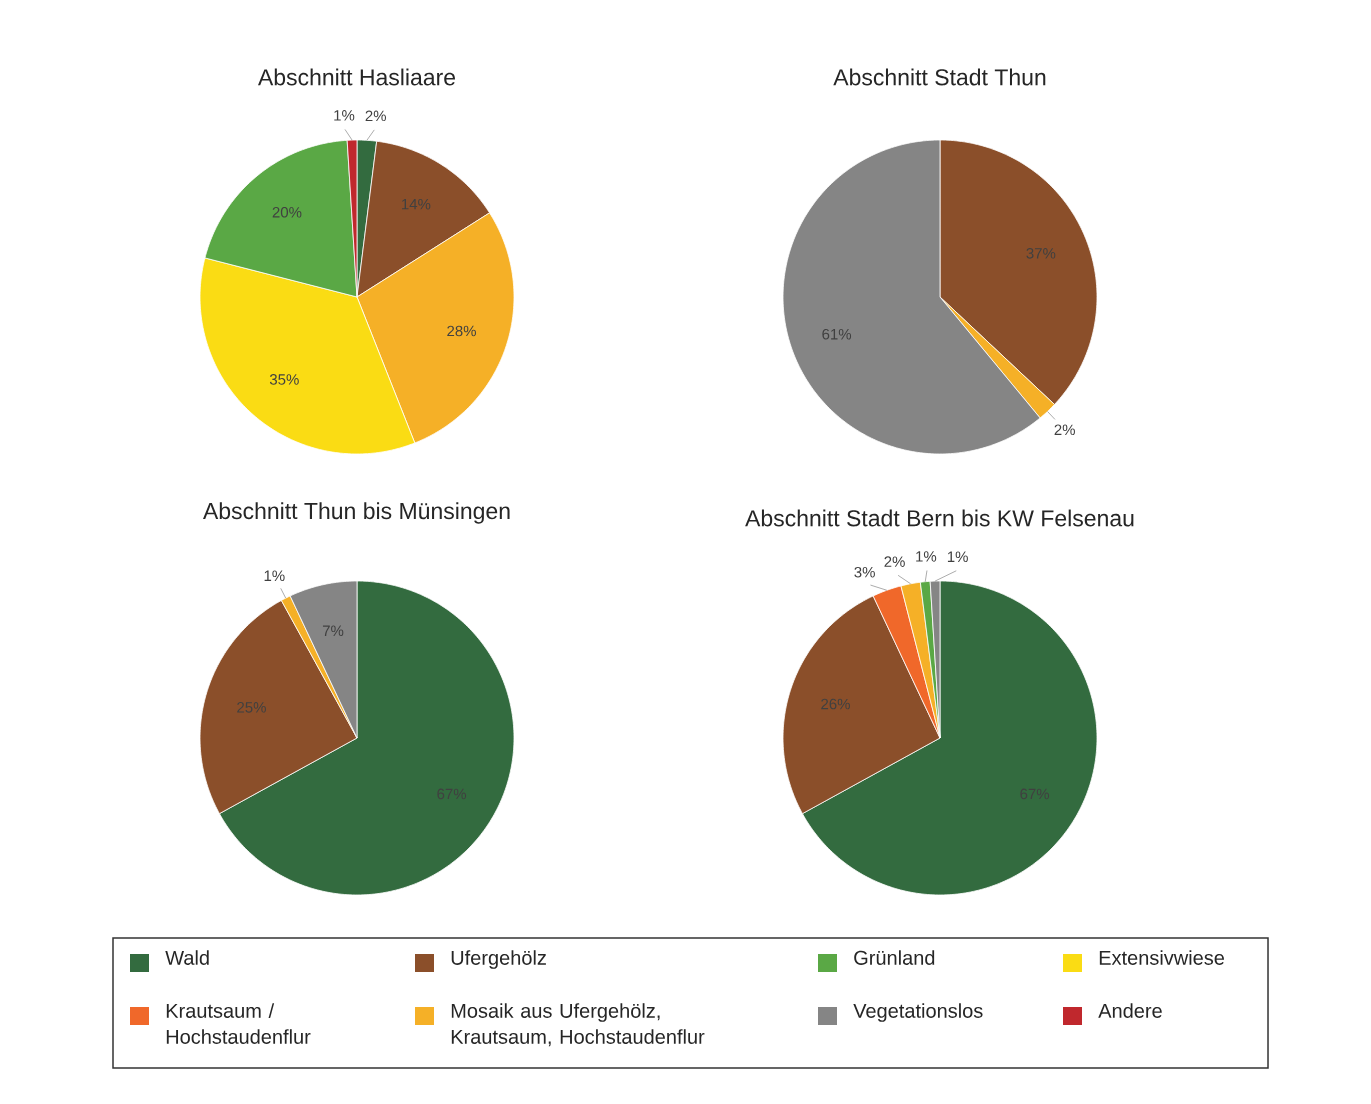 This screenshot has height=1104, width=1371. What do you see at coordinates (835, 704) in the screenshot?
I see `data-label: 26%` at bounding box center [835, 704].